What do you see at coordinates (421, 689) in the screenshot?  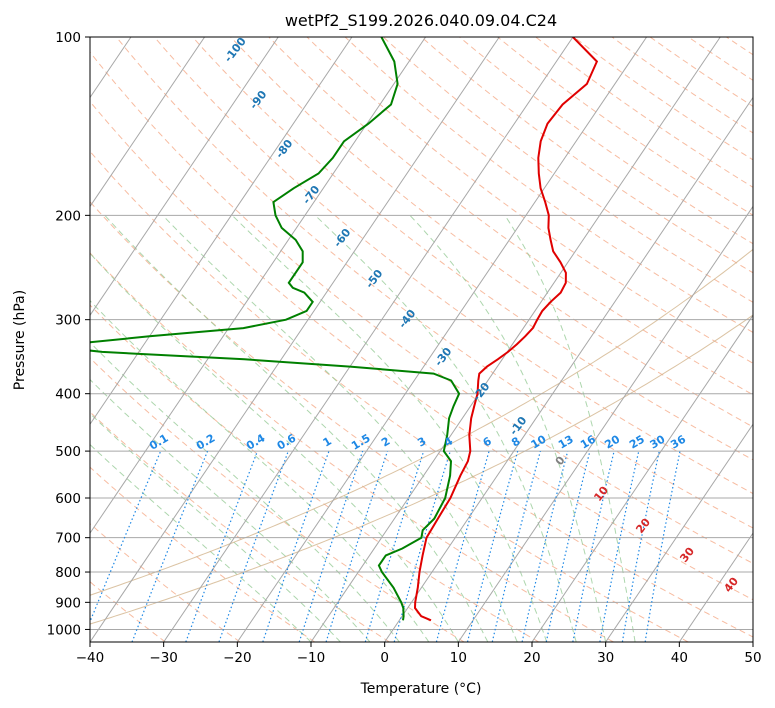 I see `x-axis-label: Temperature (°C)` at bounding box center [421, 689].